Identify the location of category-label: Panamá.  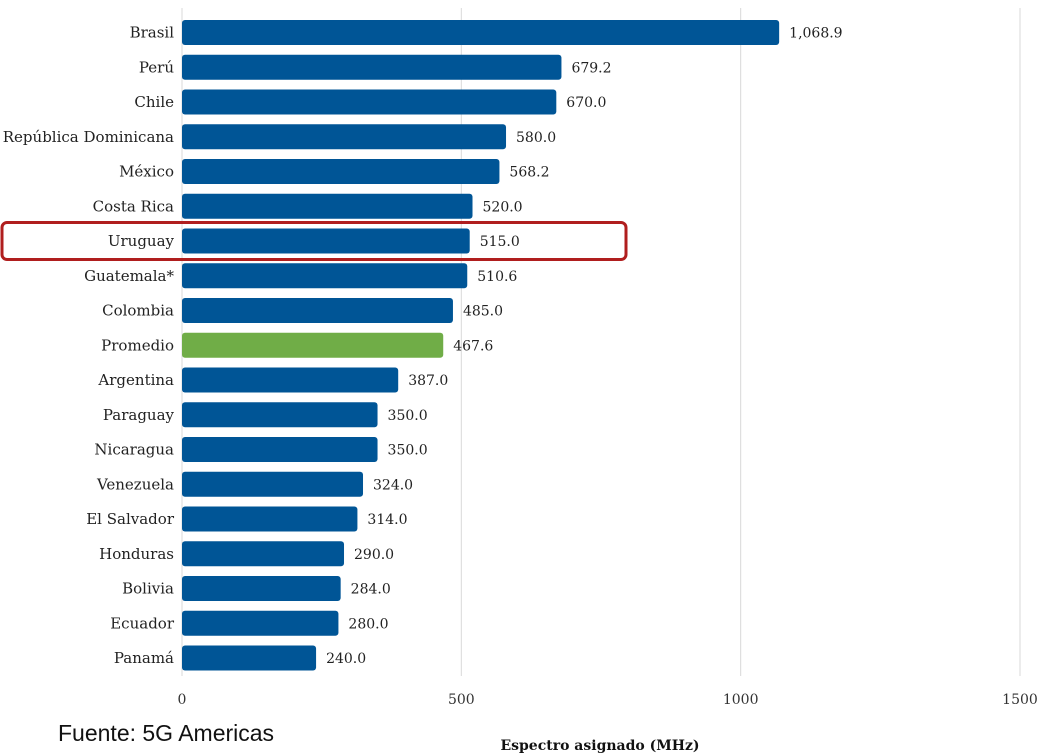
(144, 658).